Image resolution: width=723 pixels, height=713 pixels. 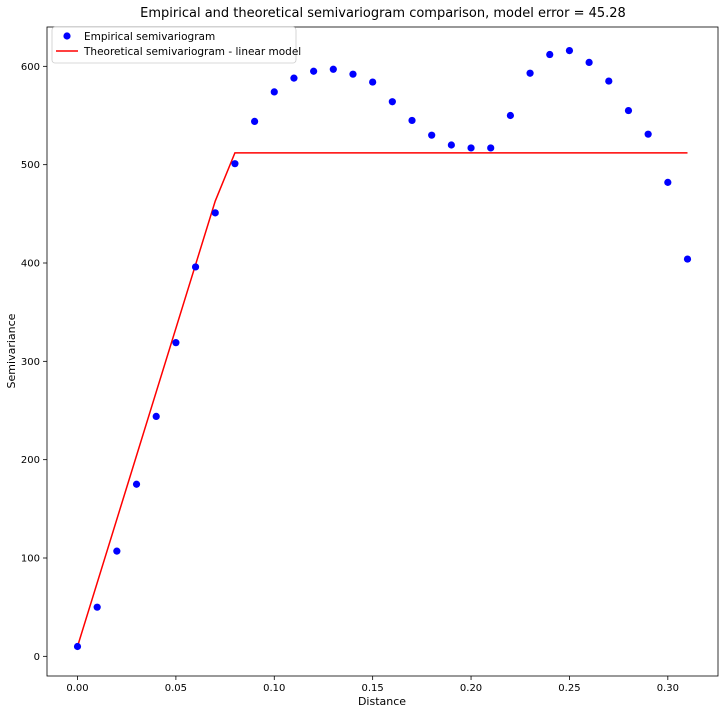 I want to click on legend-label-theoretical: Theoretical semivariogram - linear model, so click(x=192, y=52).